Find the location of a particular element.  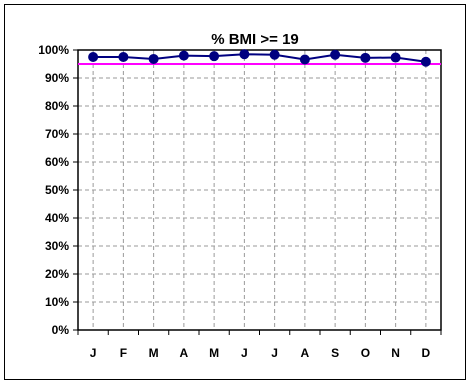

y-tick-label: 10% is located at coordinates (57, 302).